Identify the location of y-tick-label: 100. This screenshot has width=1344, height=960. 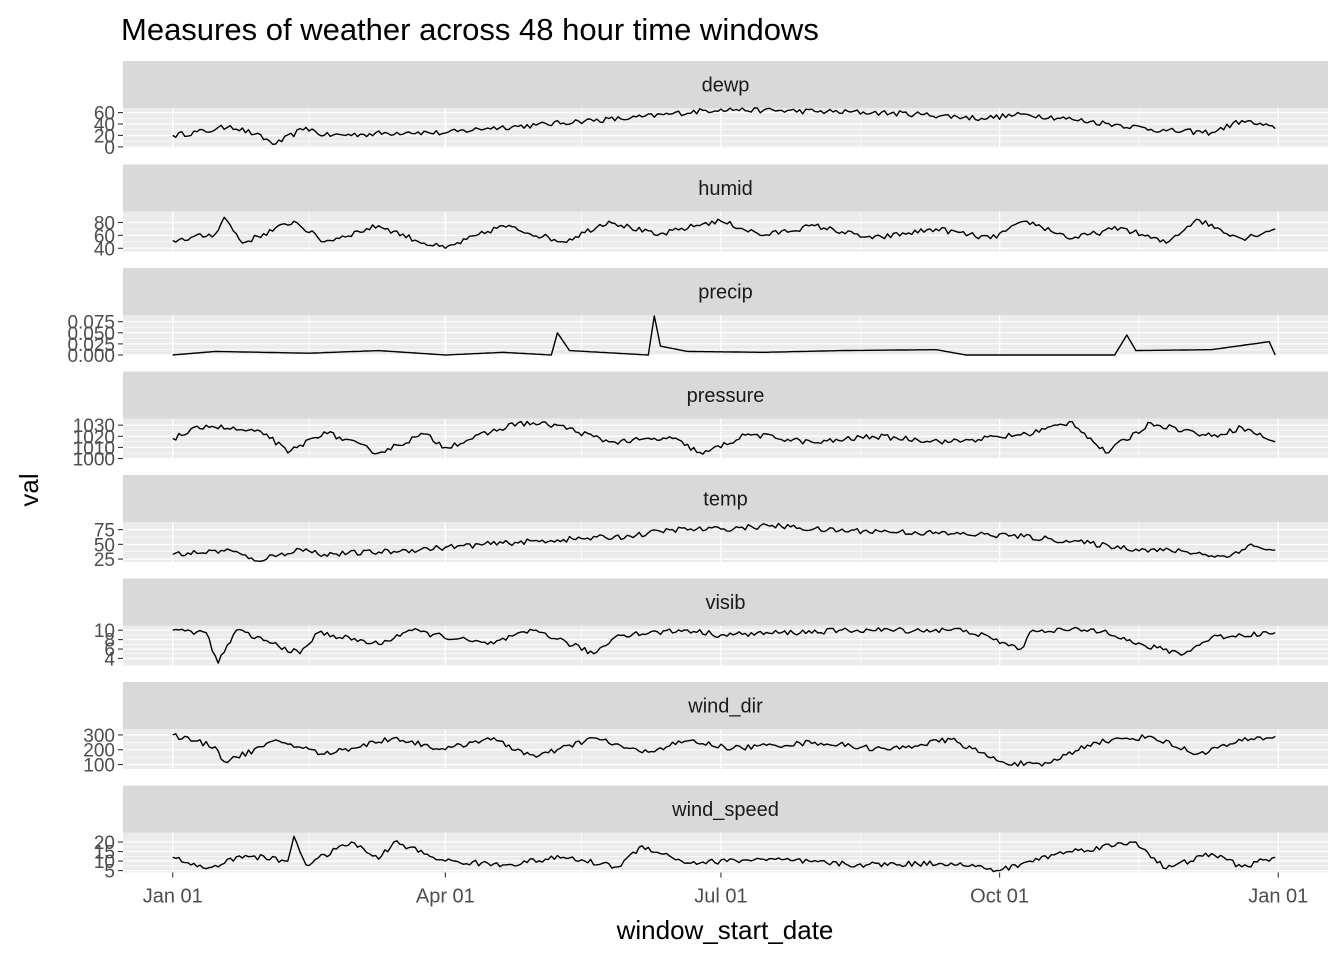
(99, 766).